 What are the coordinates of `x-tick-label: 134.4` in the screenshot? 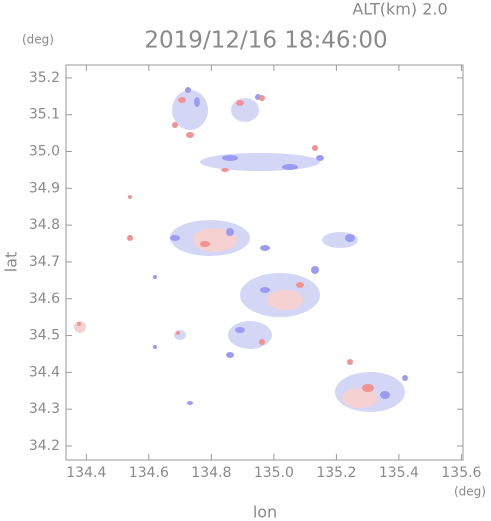 It's located at (86, 473).